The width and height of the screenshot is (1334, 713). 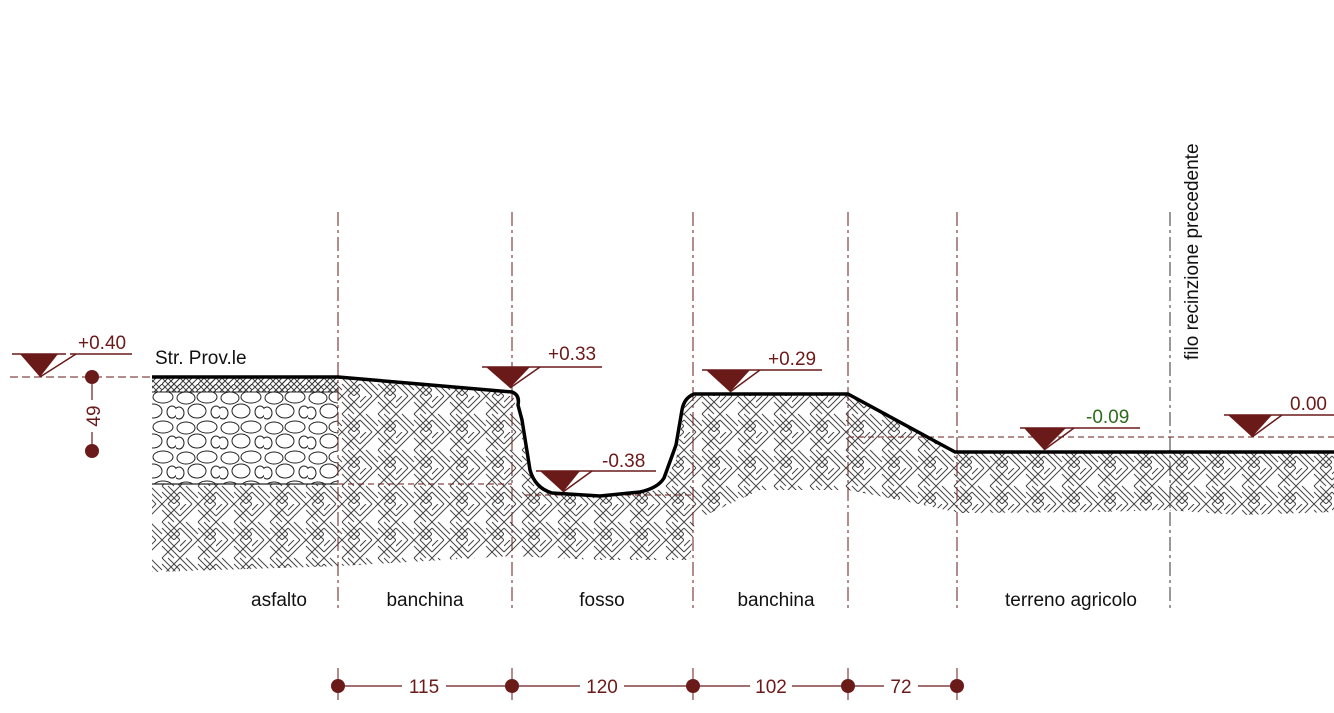 I want to click on elevation-label-4: +0.29, so click(x=792, y=359).